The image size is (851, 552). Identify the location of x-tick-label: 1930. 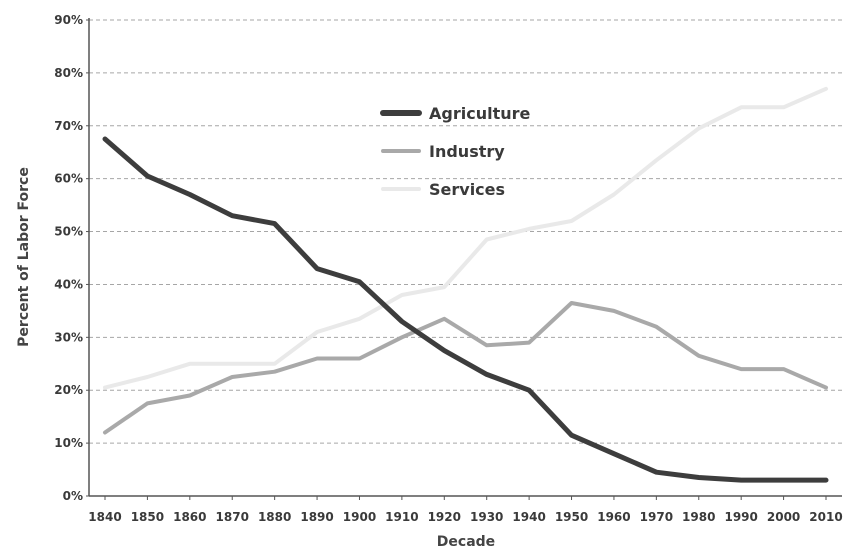
(486, 517).